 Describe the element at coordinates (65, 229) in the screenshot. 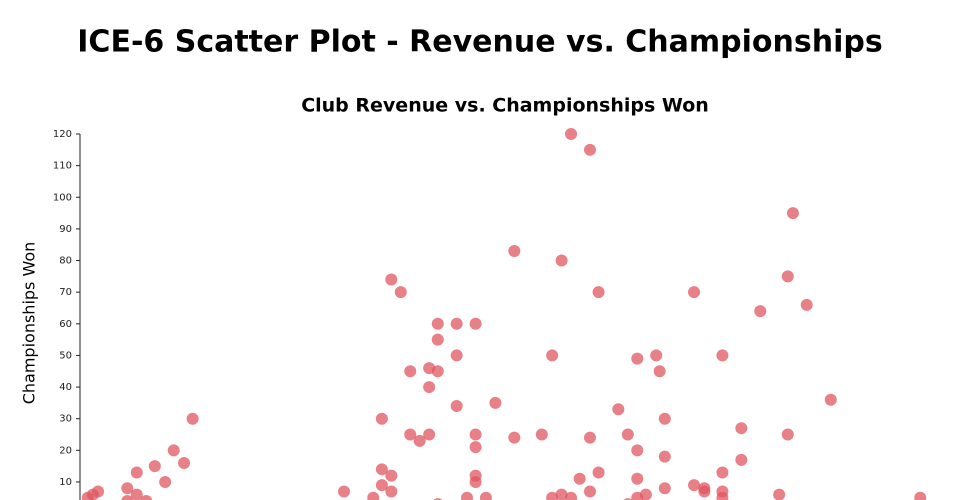

I see `y-tick-label: 90` at that location.